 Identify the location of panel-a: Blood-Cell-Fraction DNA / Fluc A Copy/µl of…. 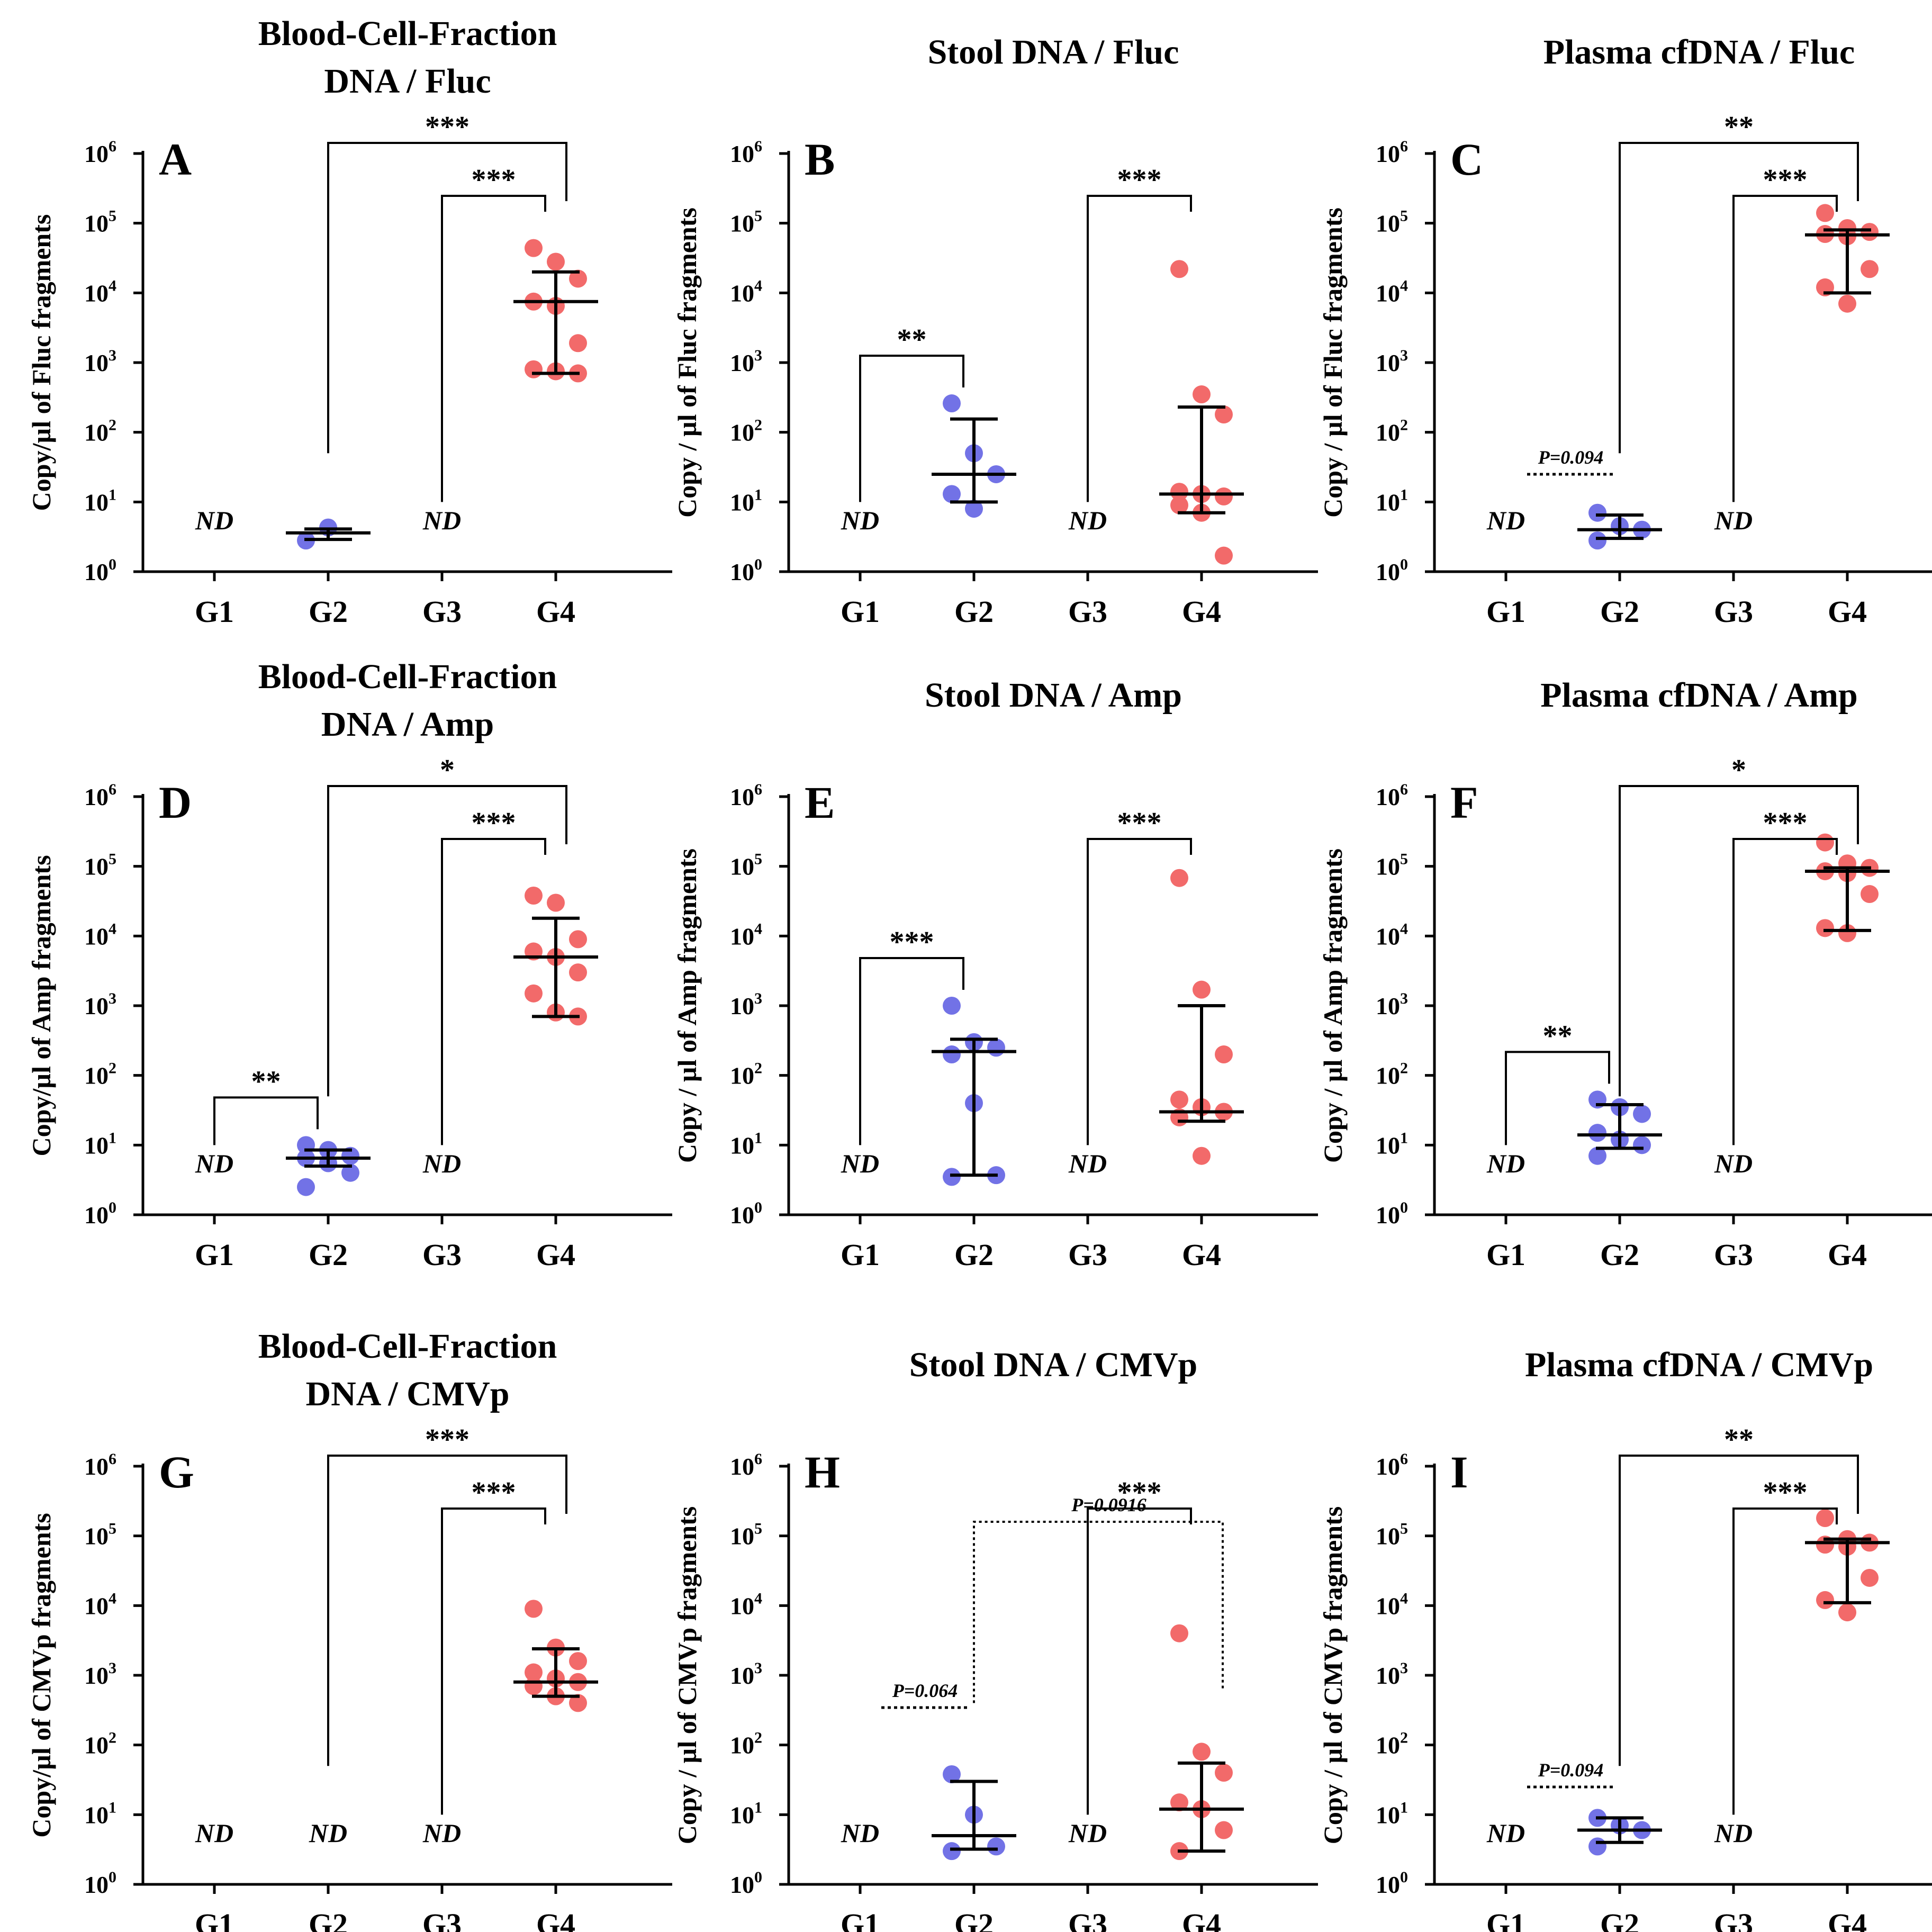
(349, 321).